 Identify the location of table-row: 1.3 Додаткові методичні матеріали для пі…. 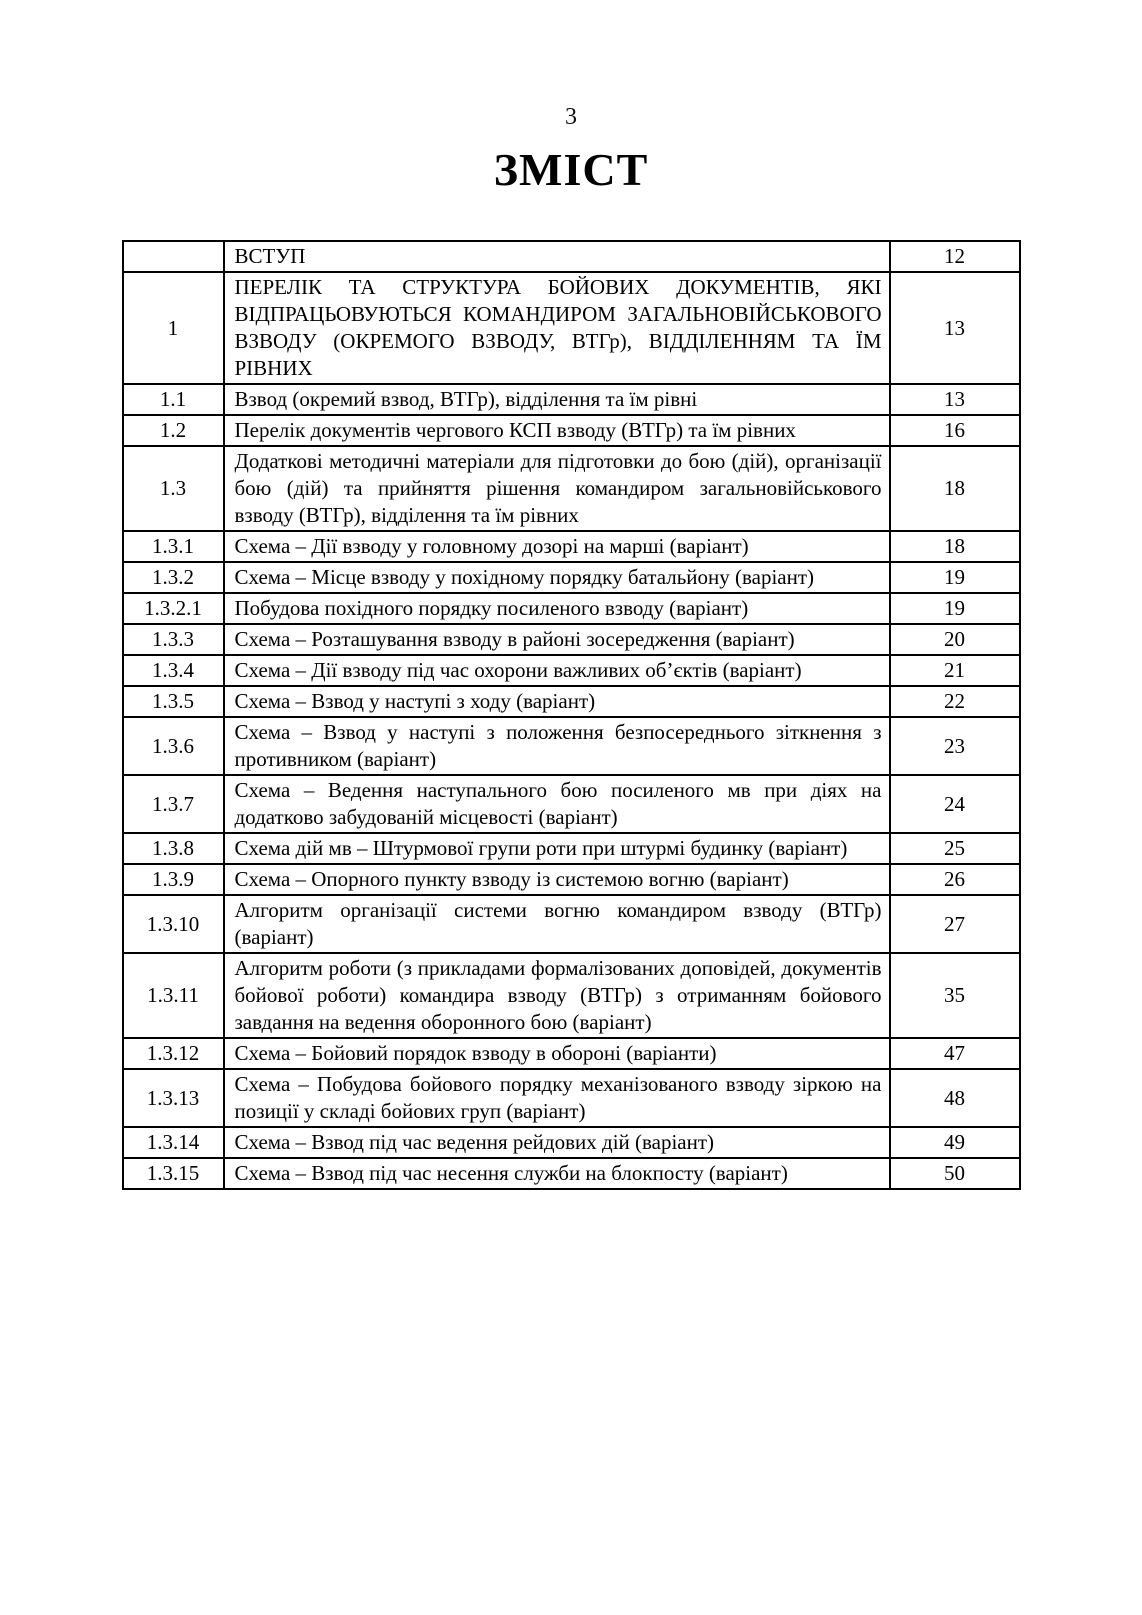
(571, 488).